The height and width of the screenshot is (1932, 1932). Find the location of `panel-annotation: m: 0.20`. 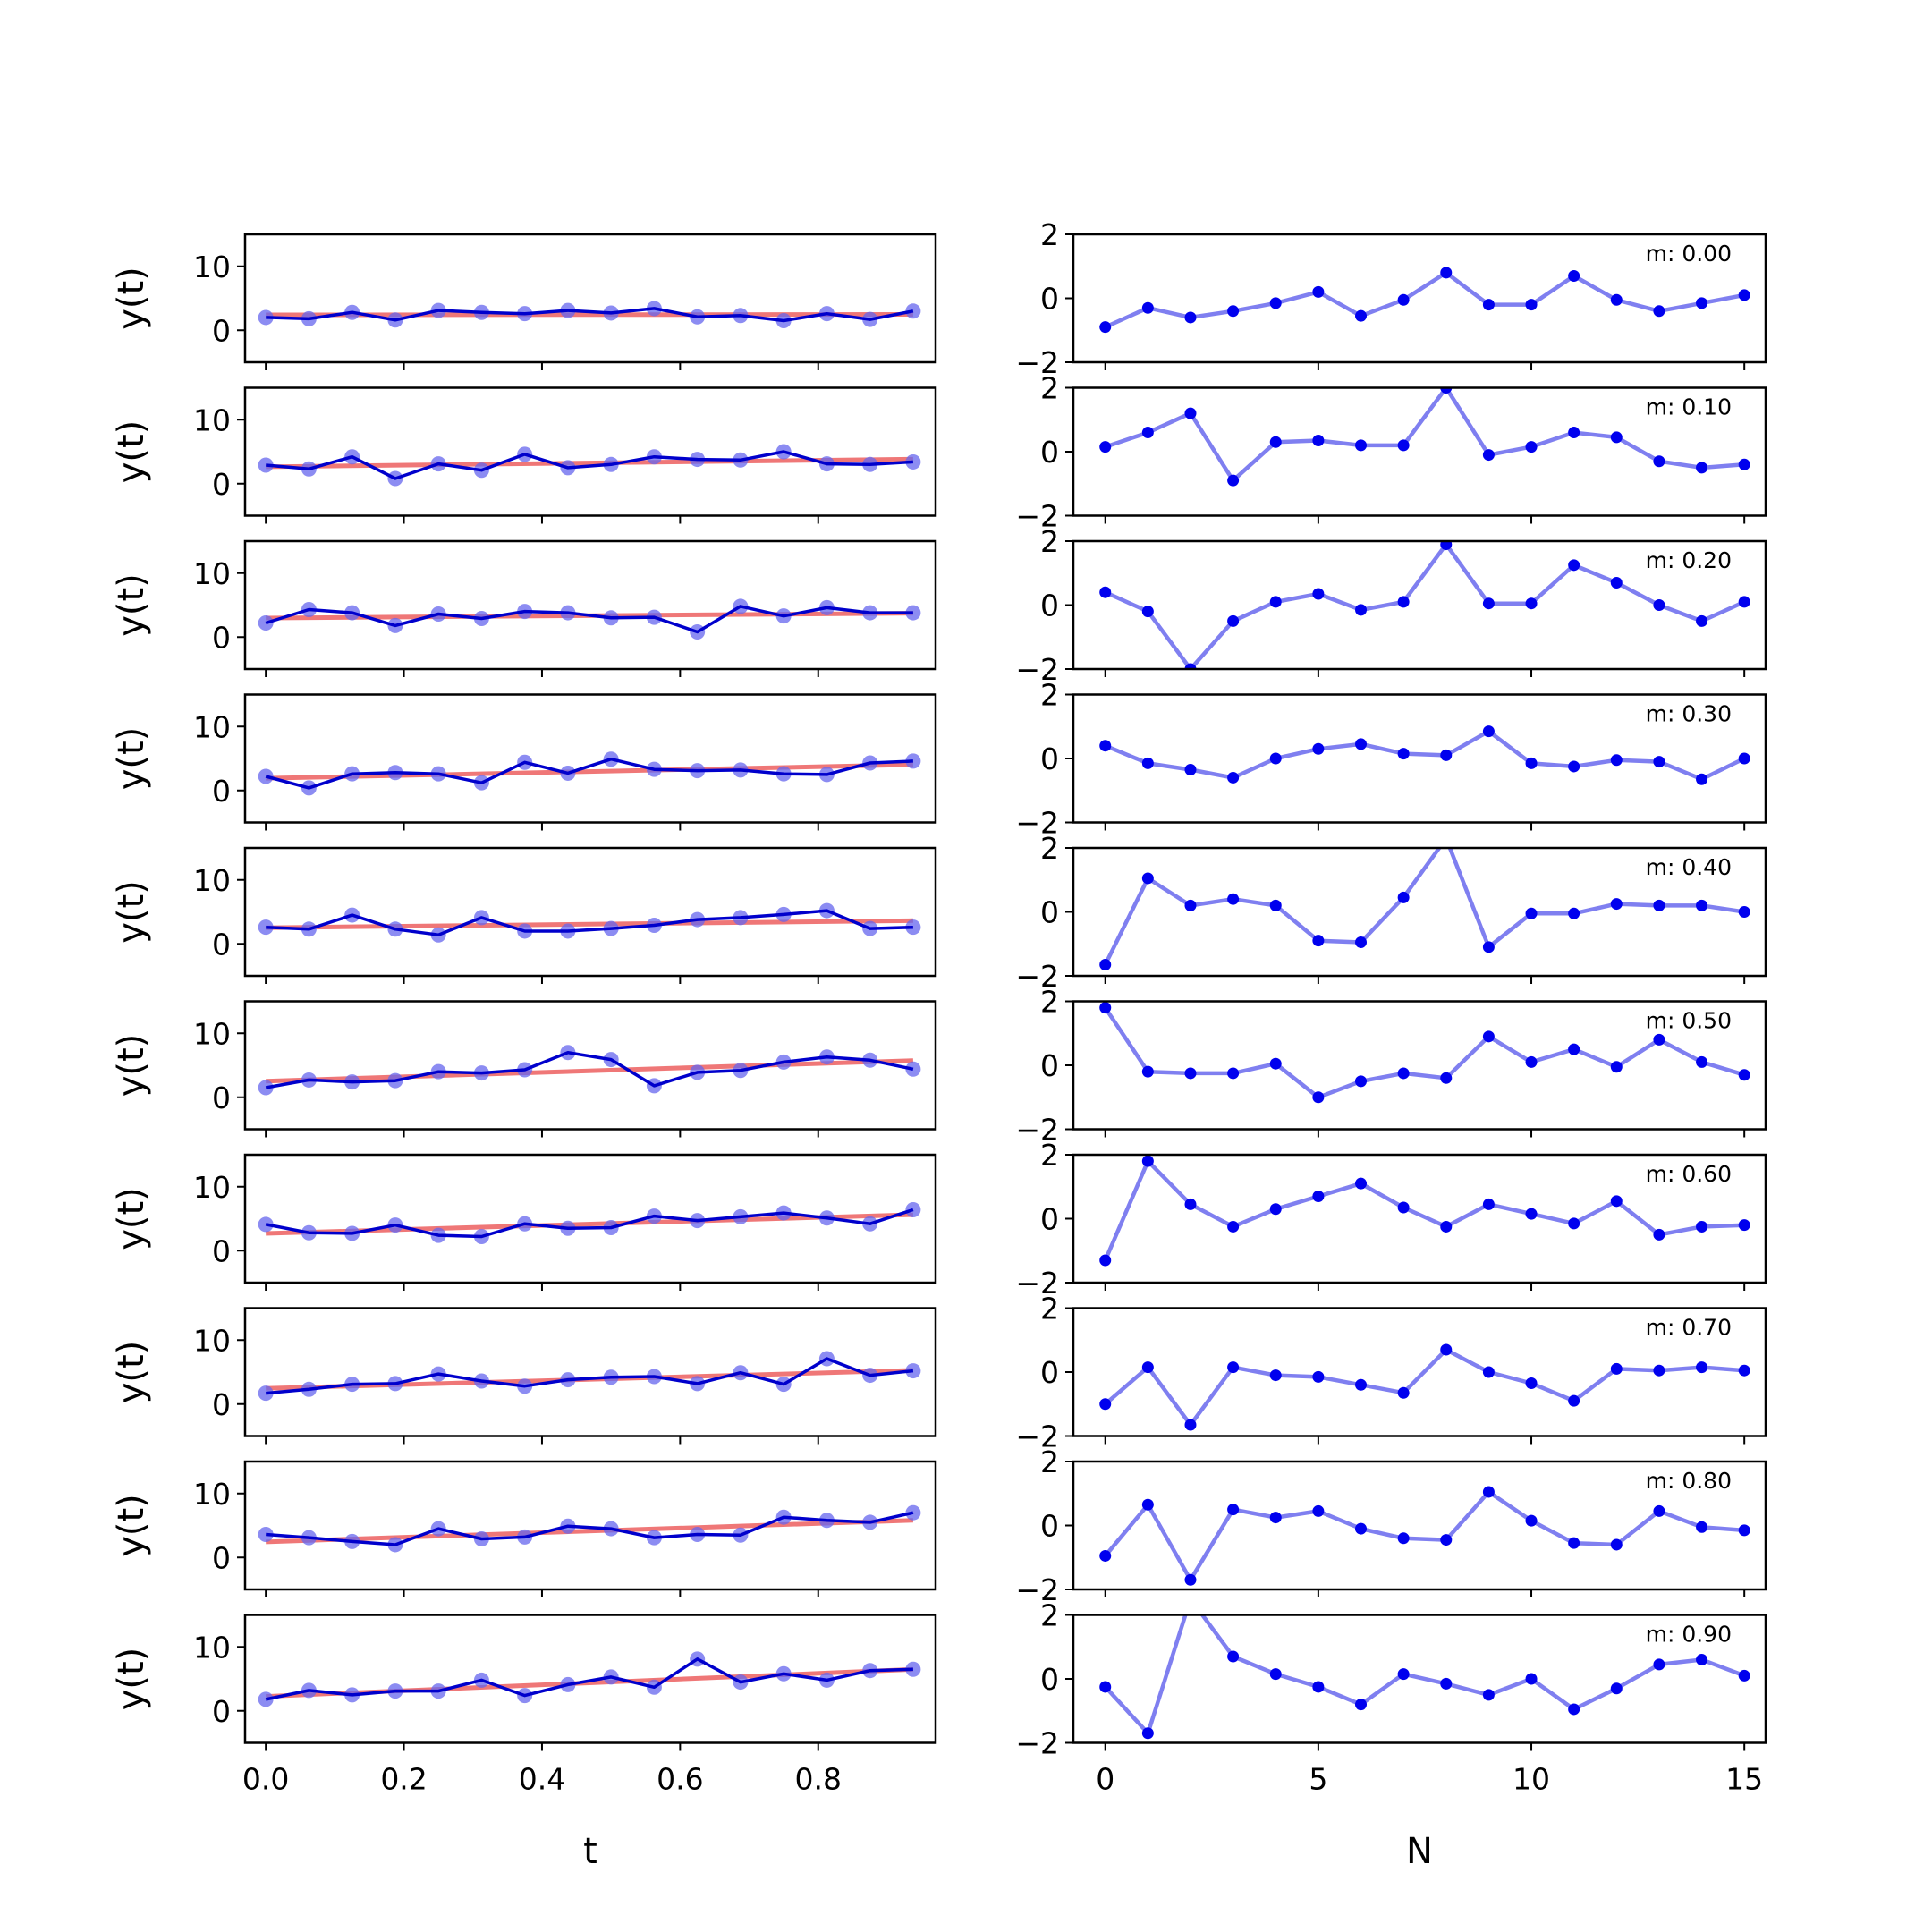

panel-annotation: m: 0.20 is located at coordinates (1689, 560).